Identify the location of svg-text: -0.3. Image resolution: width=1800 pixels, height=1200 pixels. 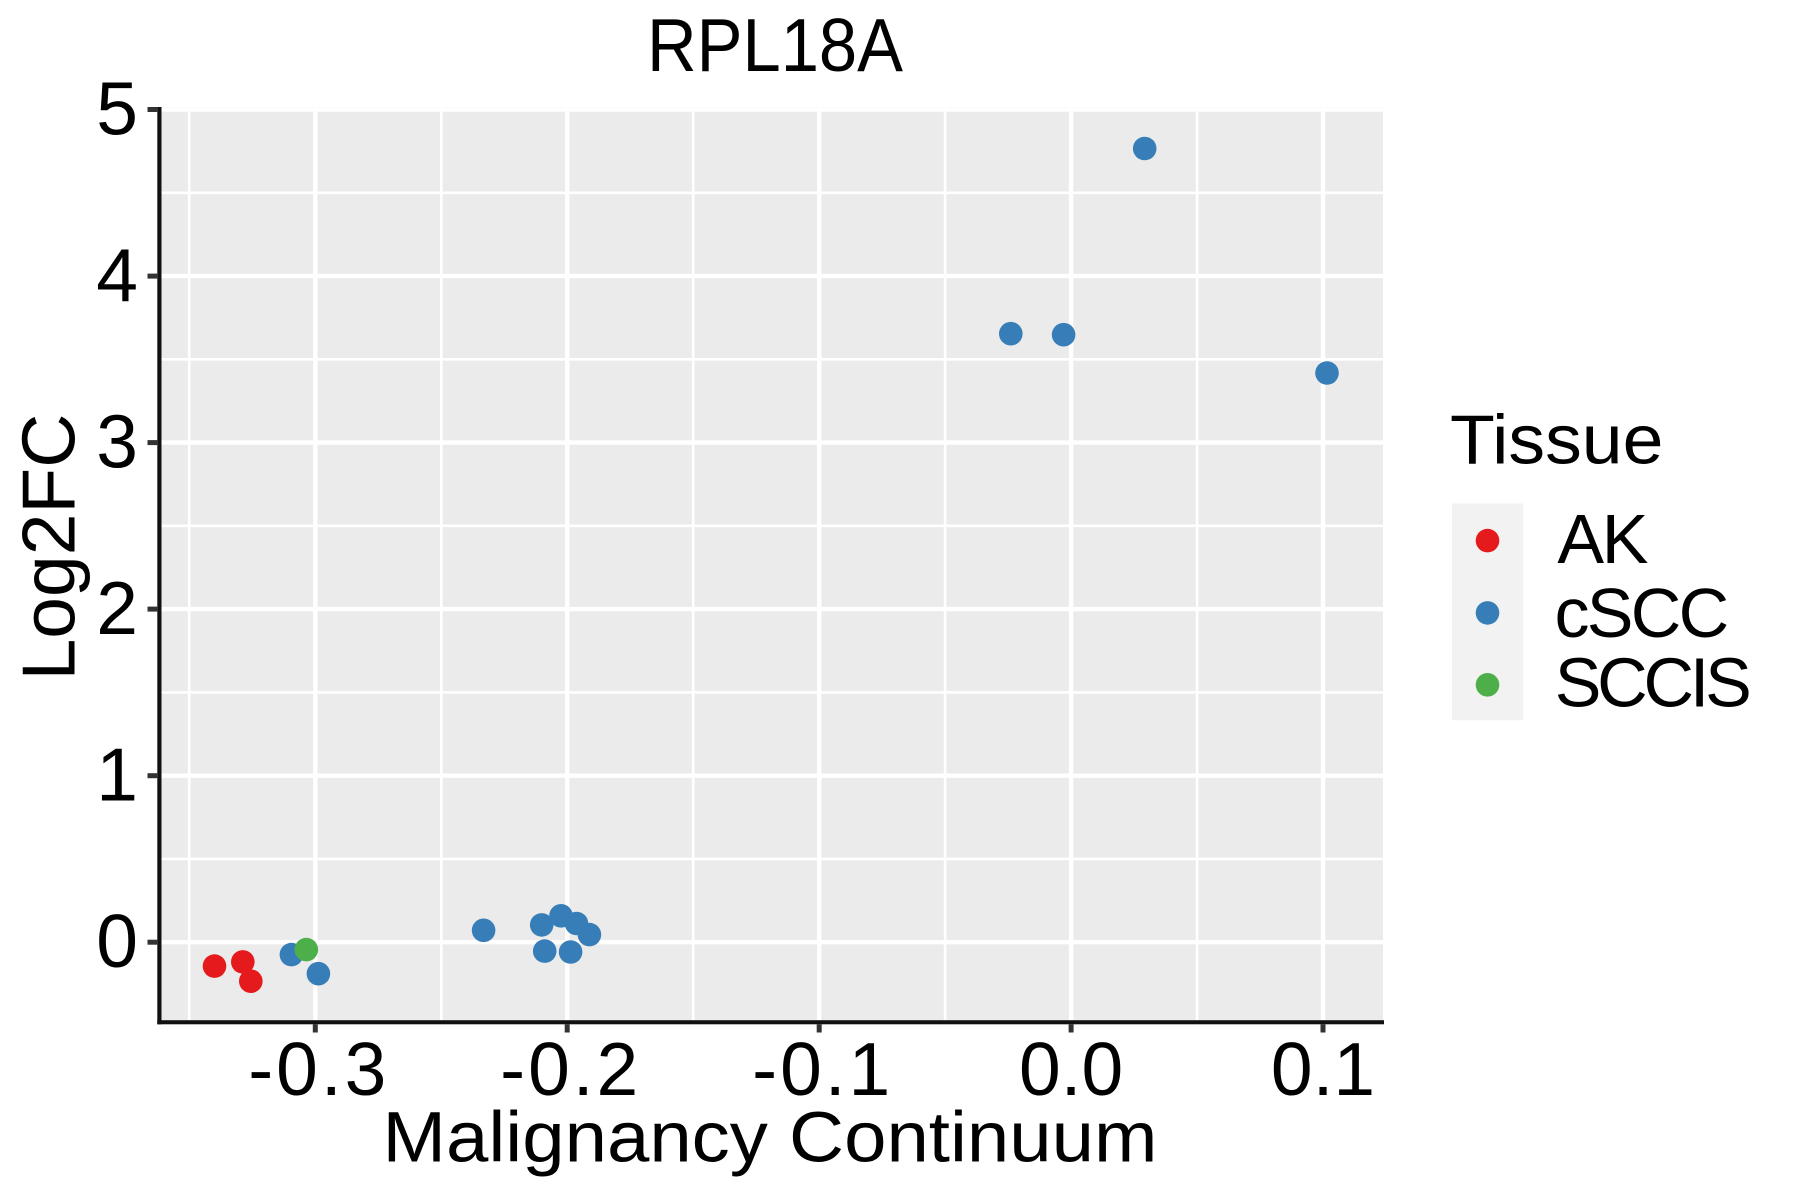
(317, 1069).